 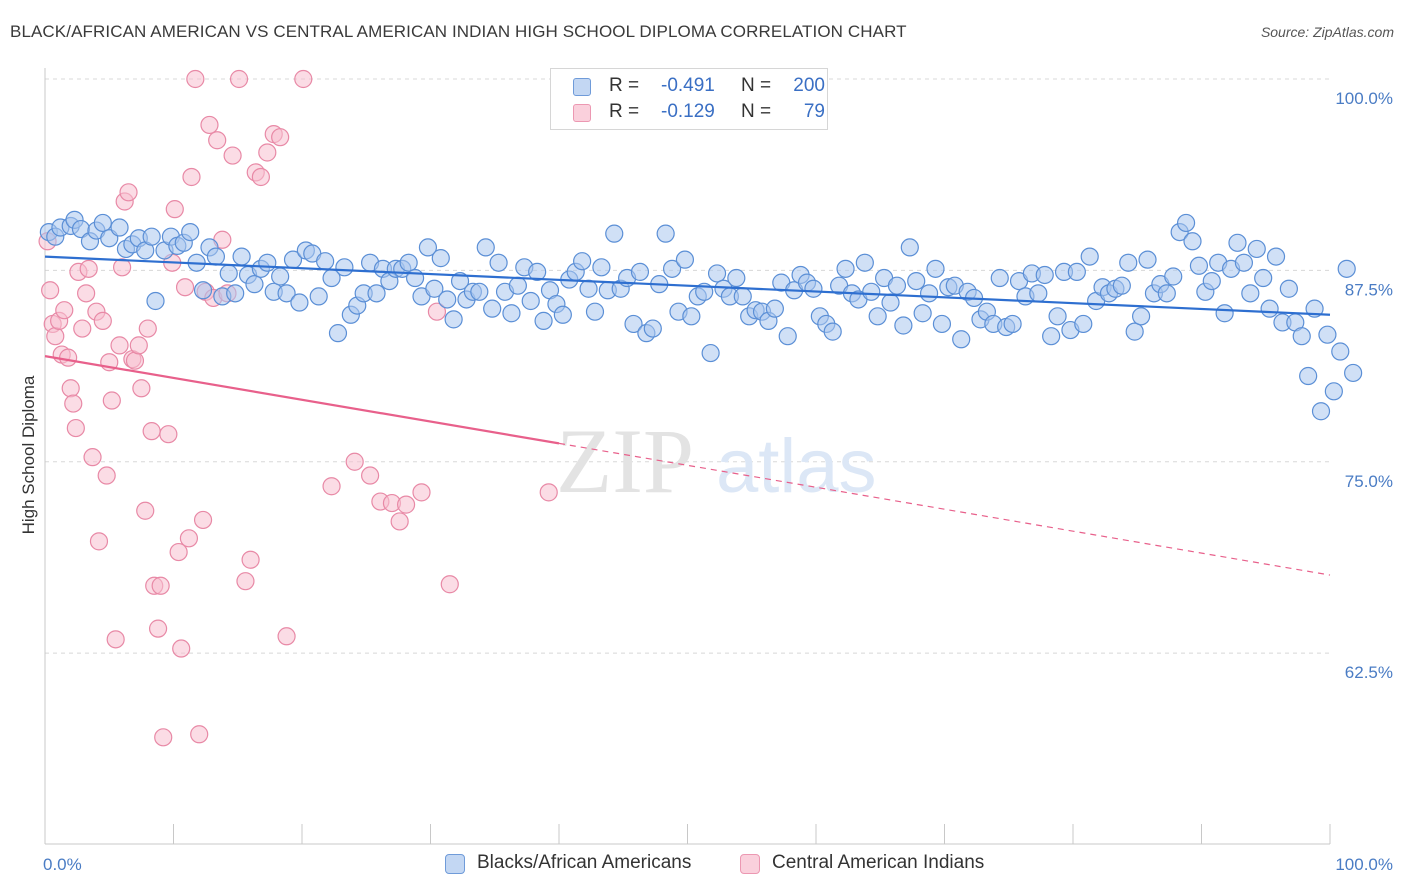 I want to click on r-label: R =, so click(x=624, y=111).